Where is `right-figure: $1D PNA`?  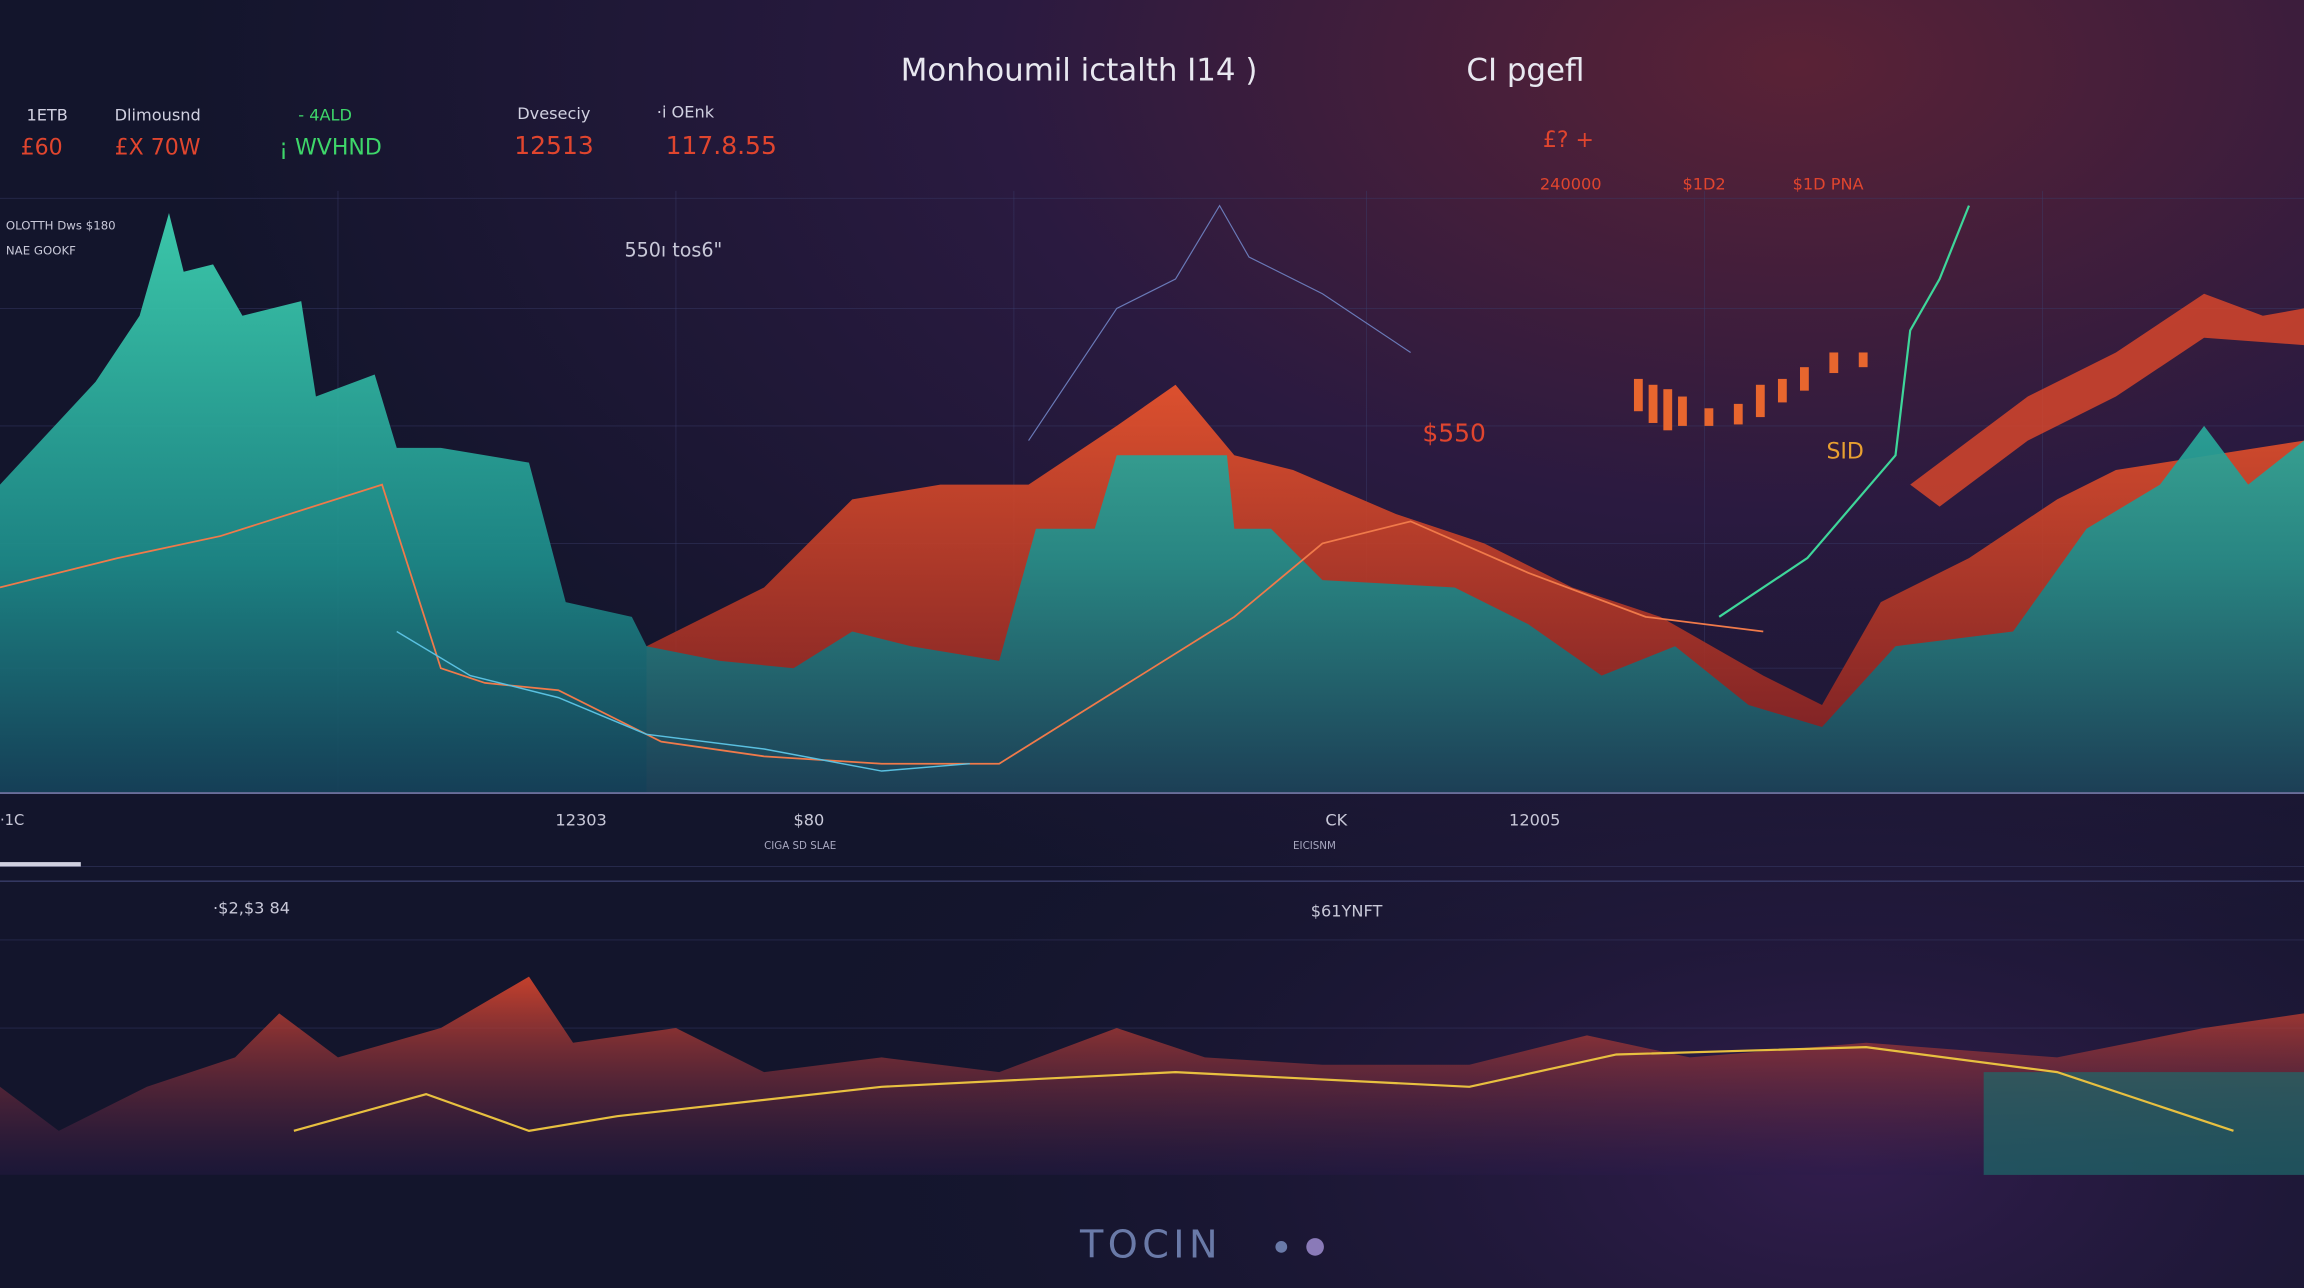
right-figure: $1D PNA is located at coordinates (1828, 184).